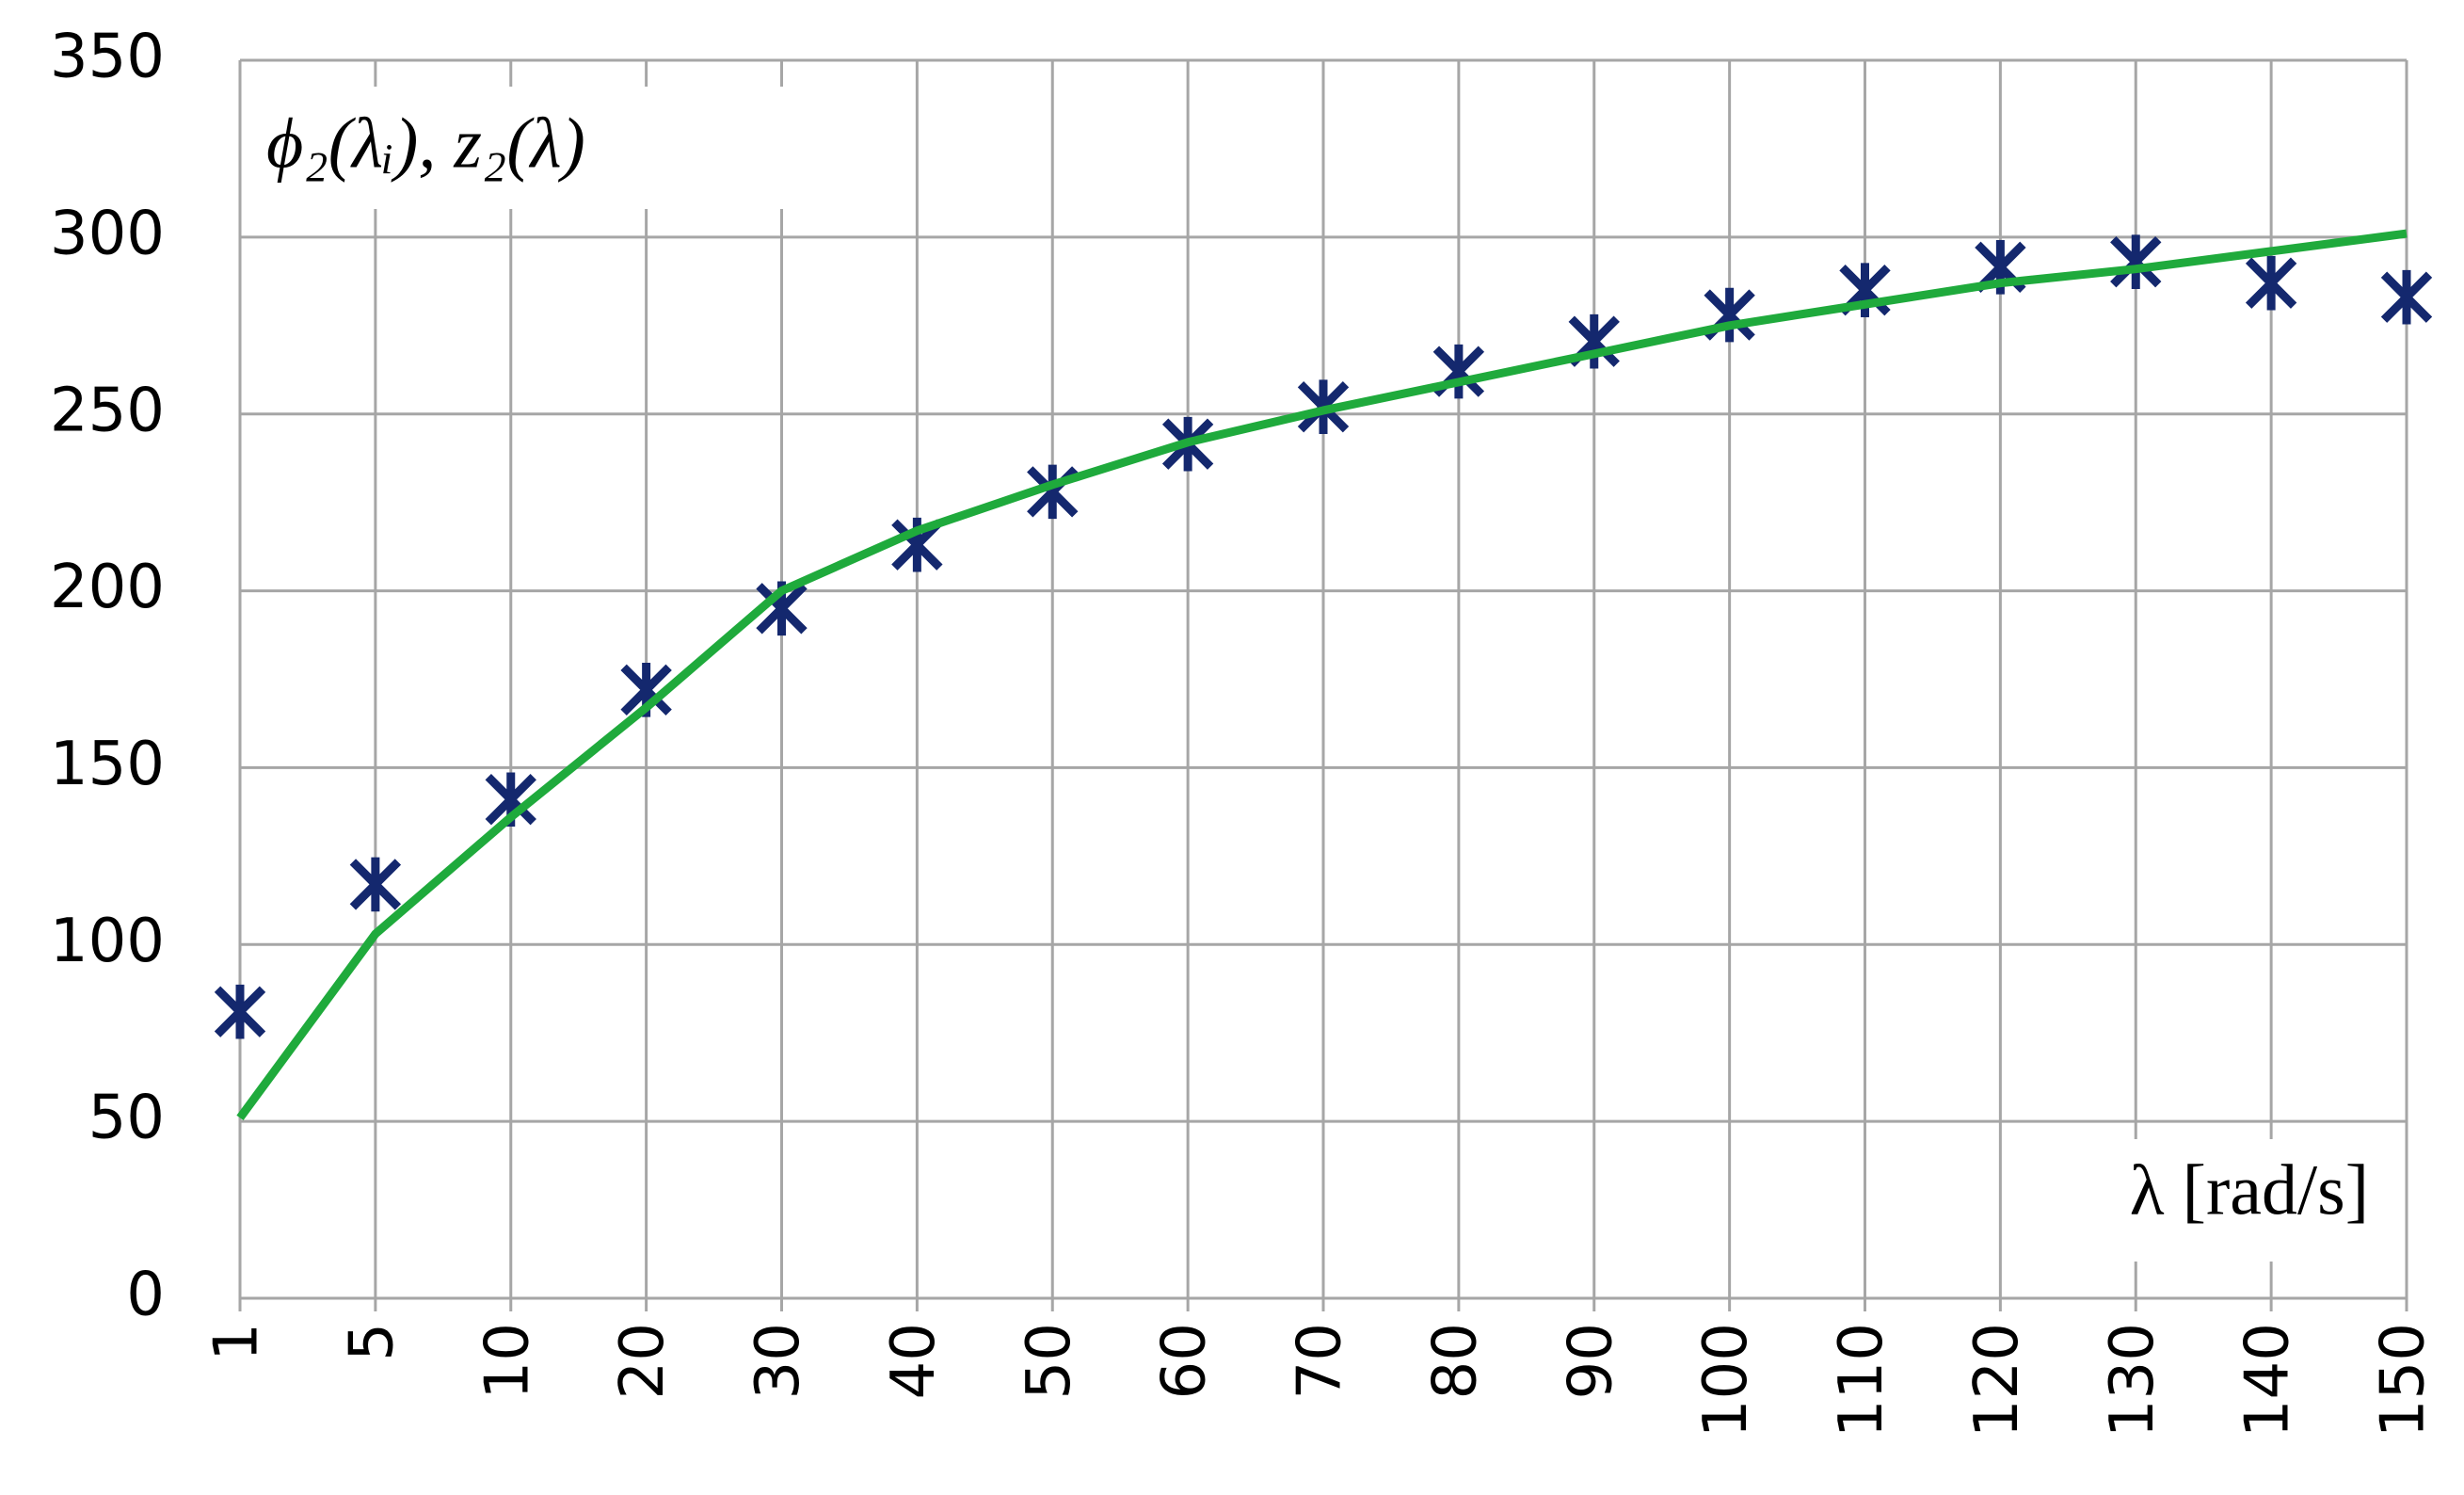  I want to click on y-tick-label: 250, so click(107, 410).